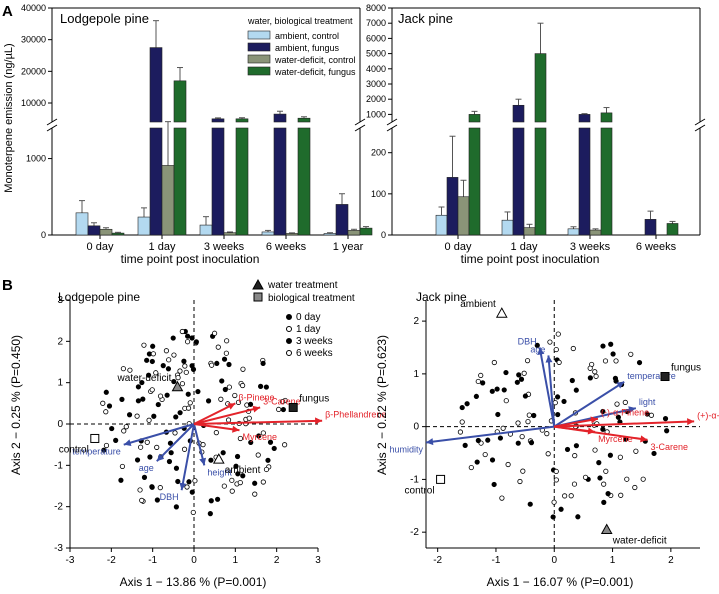 This screenshot has height=594, width=719. I want to click on y-tick-label: -3, so click(58, 548).